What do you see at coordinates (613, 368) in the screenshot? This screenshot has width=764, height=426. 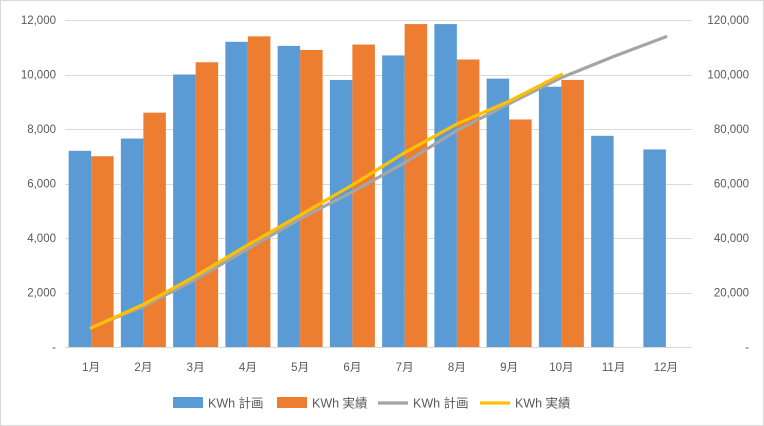 I see `x-axis-tick-label: 11月` at bounding box center [613, 368].